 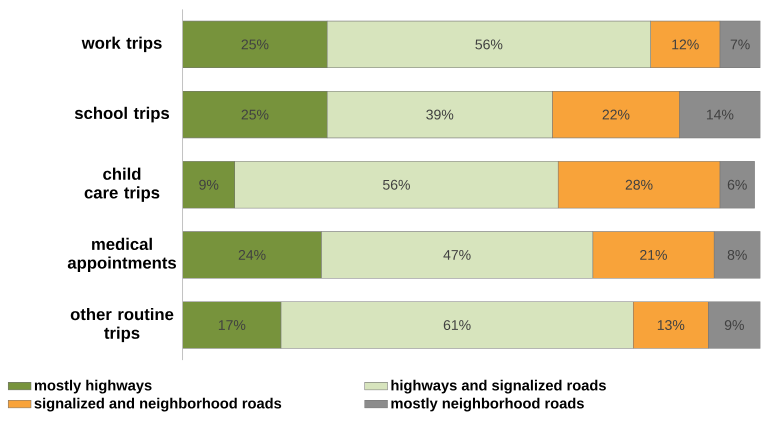 I want to click on data-label: 13%, so click(x=671, y=325).